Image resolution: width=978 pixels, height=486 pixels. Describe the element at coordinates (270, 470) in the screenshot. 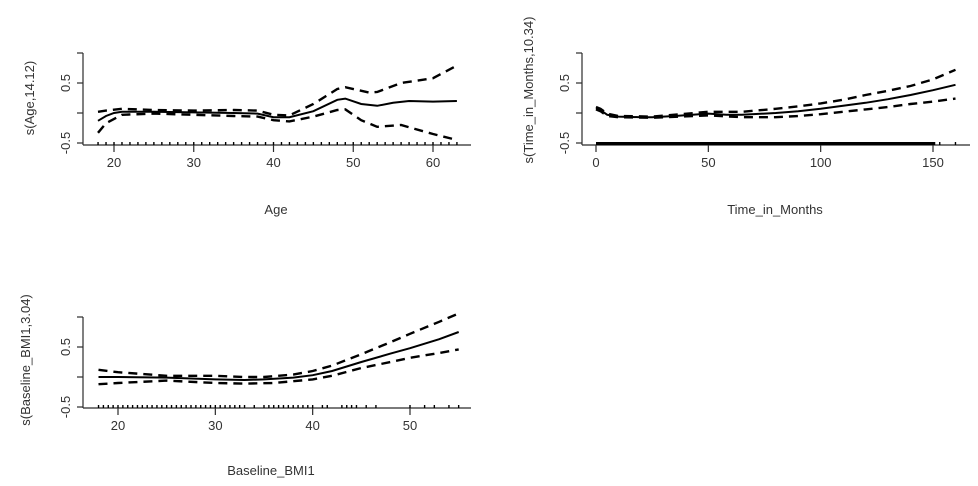

I see `x-axis-title: Baseline_BMI1` at that location.